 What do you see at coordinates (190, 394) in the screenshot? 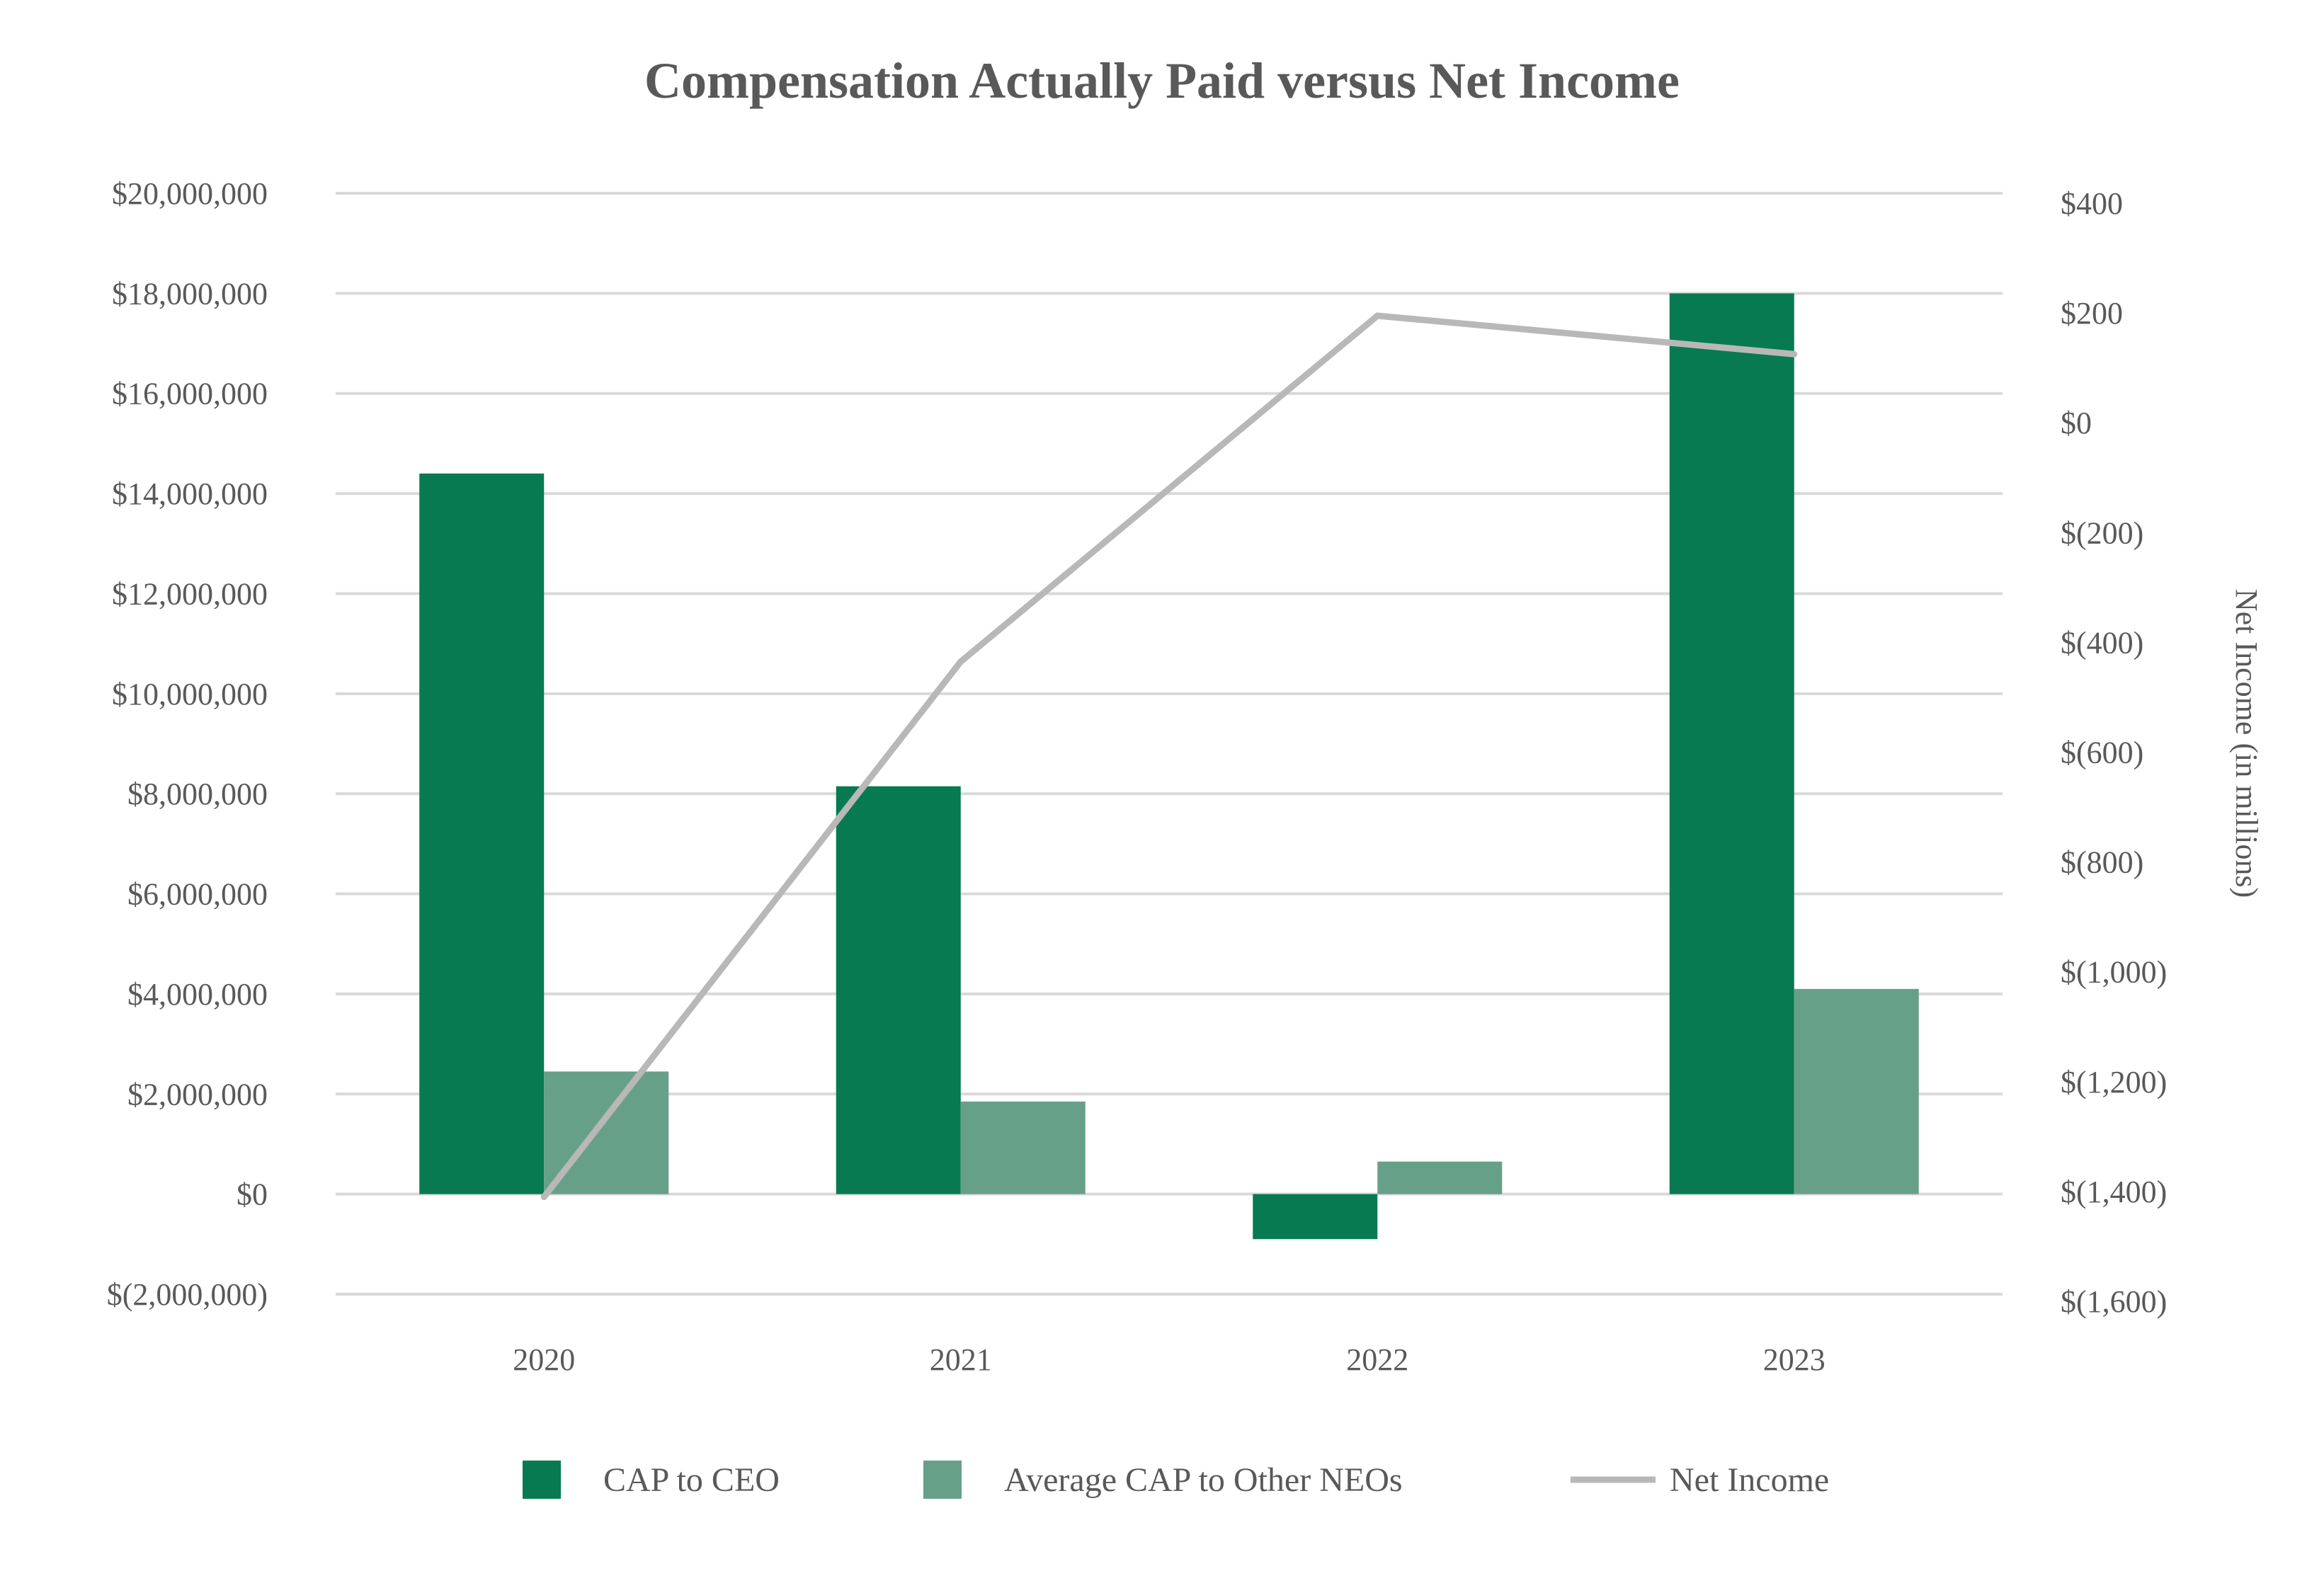
I see `left-tick-label: $16,000,000` at bounding box center [190, 394].